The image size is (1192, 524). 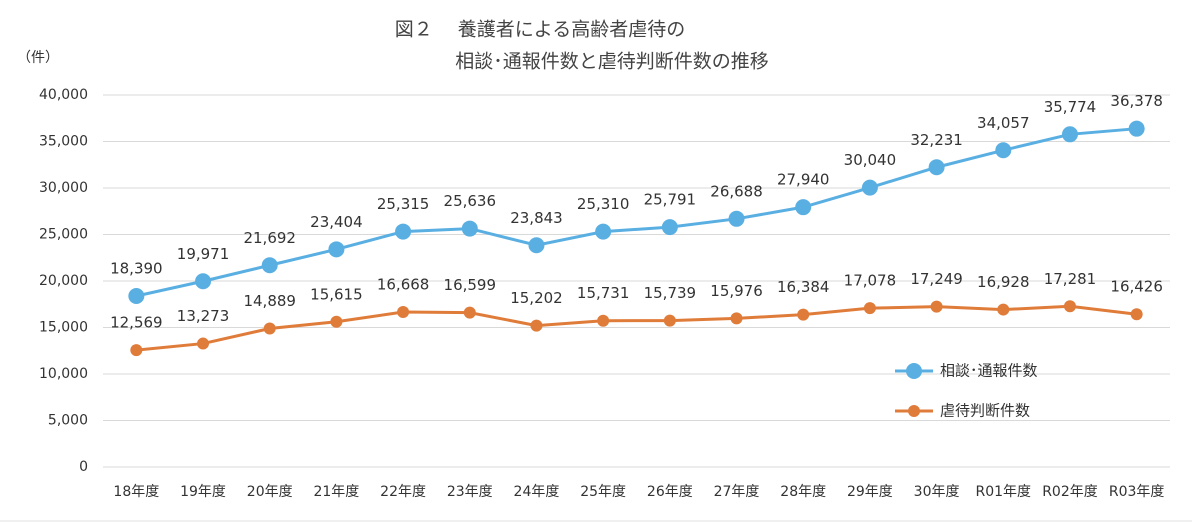 I want to click on data-label: 15,976, so click(x=736, y=291).